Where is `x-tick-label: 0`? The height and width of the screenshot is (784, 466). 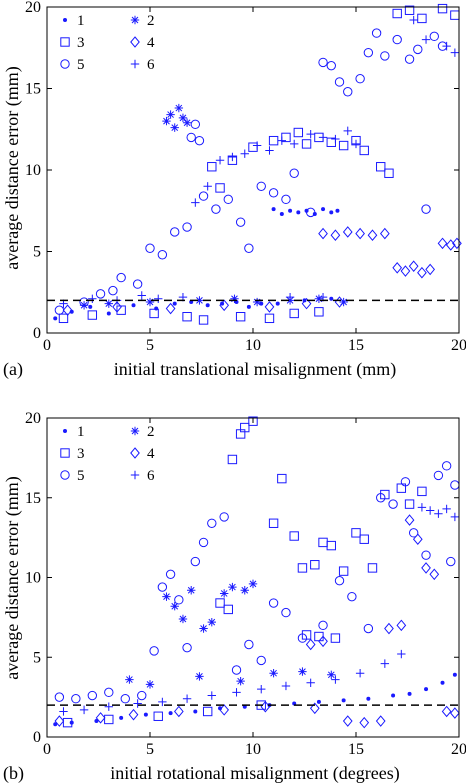
x-tick-label: 0 is located at coordinates (47, 345).